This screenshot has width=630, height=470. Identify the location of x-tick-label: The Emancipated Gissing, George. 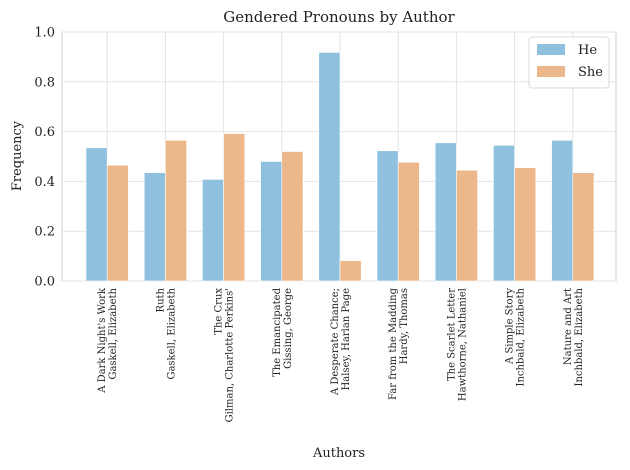
(283, 331).